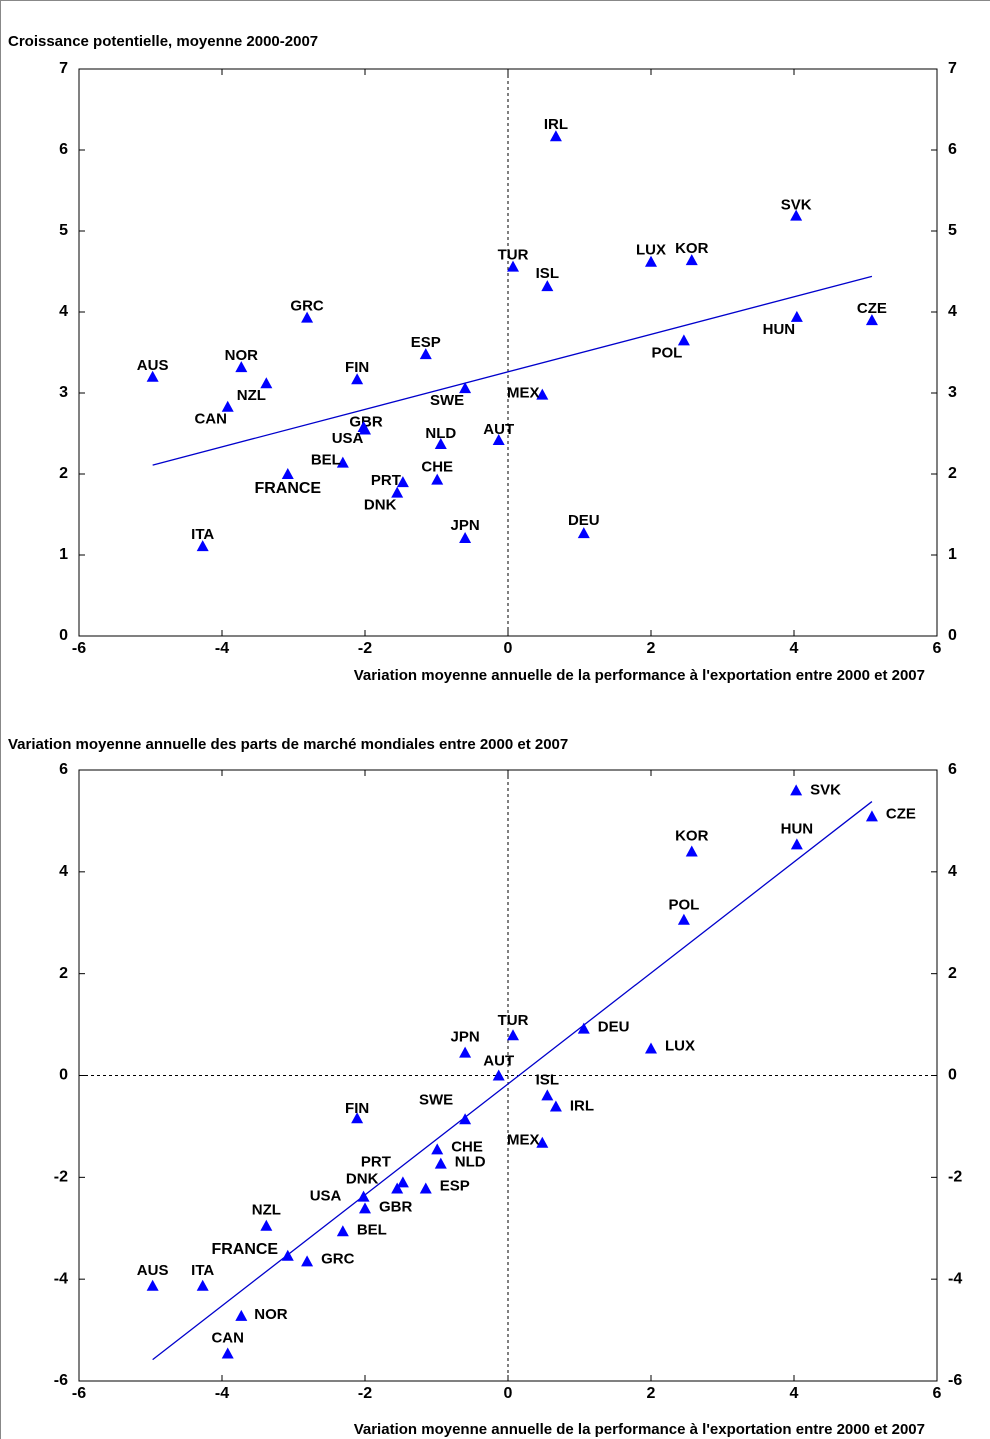  Describe the element at coordinates (437, 467) in the screenshot. I see `point-label: CHE` at that location.